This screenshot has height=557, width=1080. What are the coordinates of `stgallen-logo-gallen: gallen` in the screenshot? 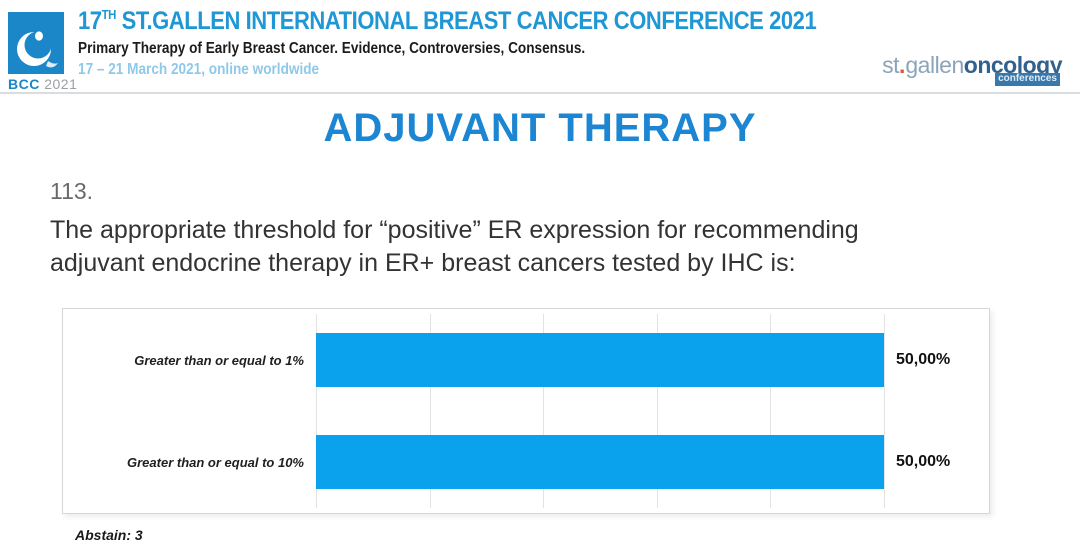 It's located at (934, 65).